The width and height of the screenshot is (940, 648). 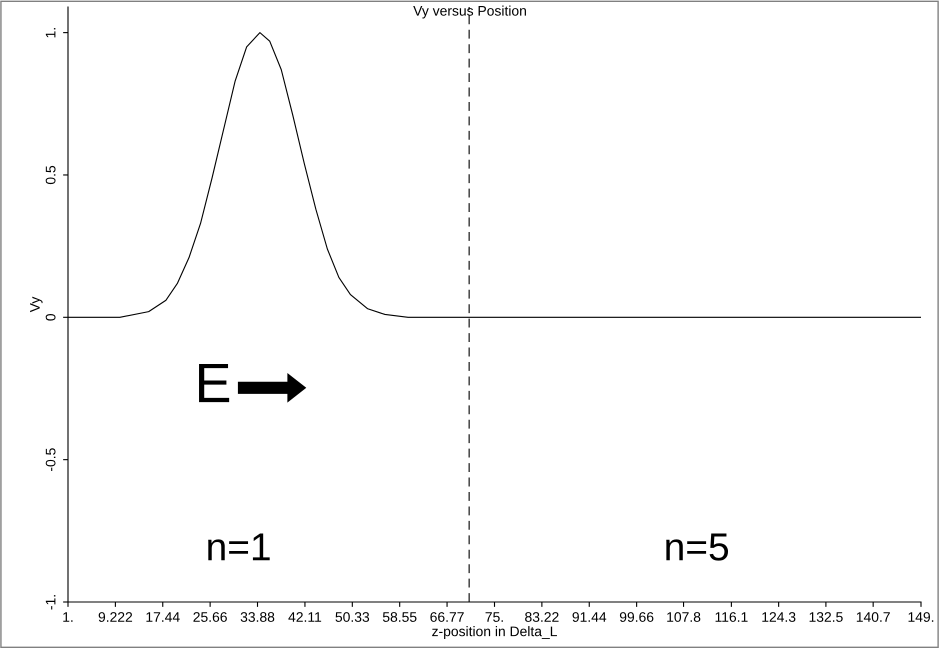 I want to click on x-axis-title: z-position in Delta_L, so click(x=494, y=633).